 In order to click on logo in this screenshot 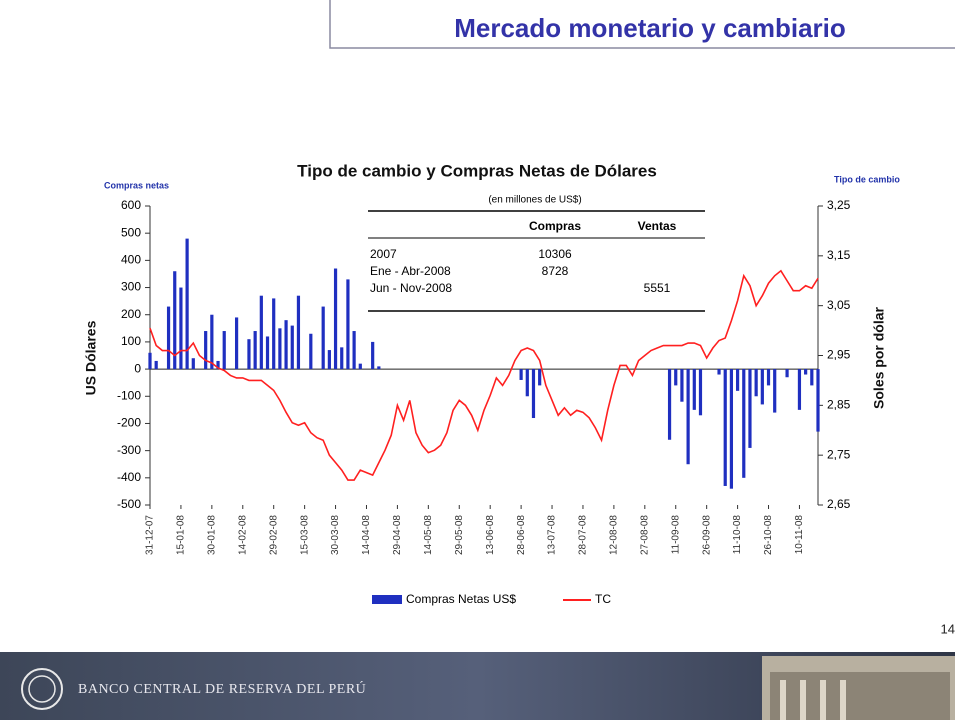, I will do `click(42, 689)`.